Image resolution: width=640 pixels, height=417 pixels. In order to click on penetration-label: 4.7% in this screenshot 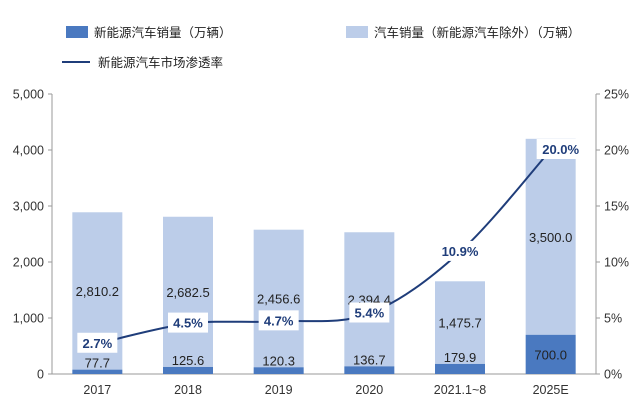, I will do `click(279, 320)`.